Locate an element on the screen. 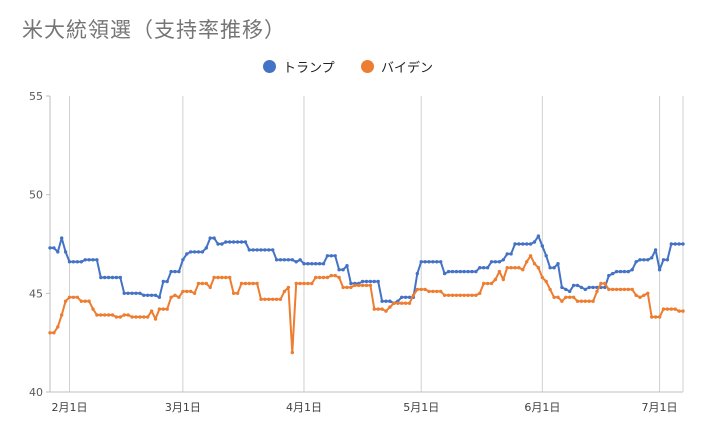  legend: トランプ バイデン is located at coordinates (352, 66).